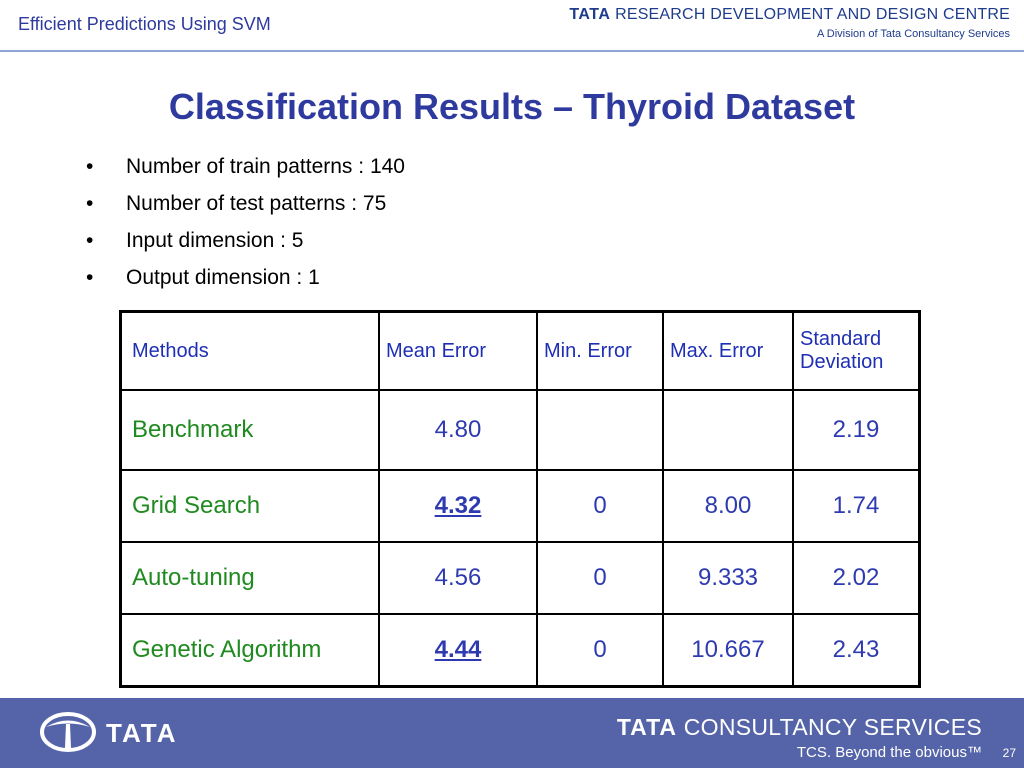 The image size is (1024, 768). I want to click on tcs-tagline: TCS. Beyond the obvious™, so click(889, 752).